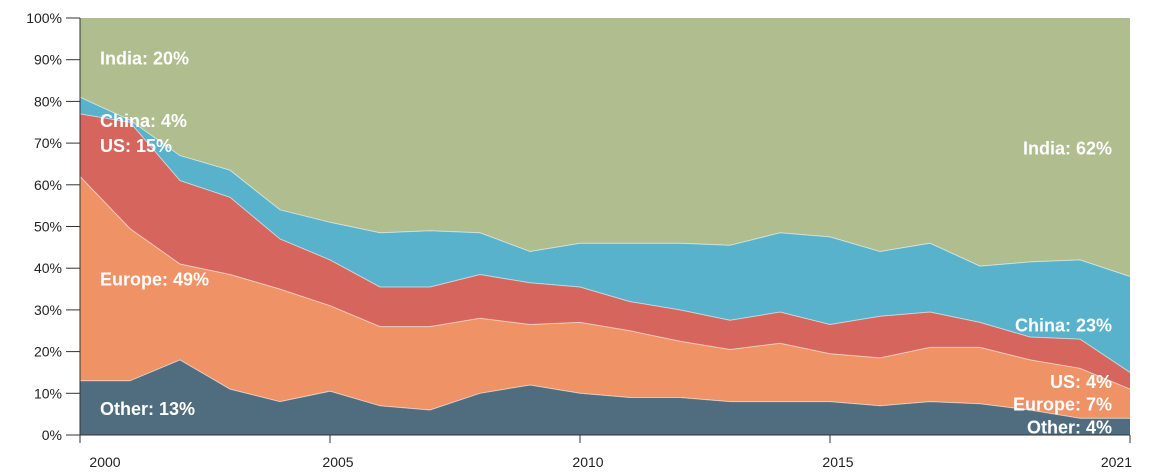 The height and width of the screenshot is (476, 1156). Describe the element at coordinates (1062, 405) in the screenshot. I see `label-europe-end: Europe: 7%` at that location.